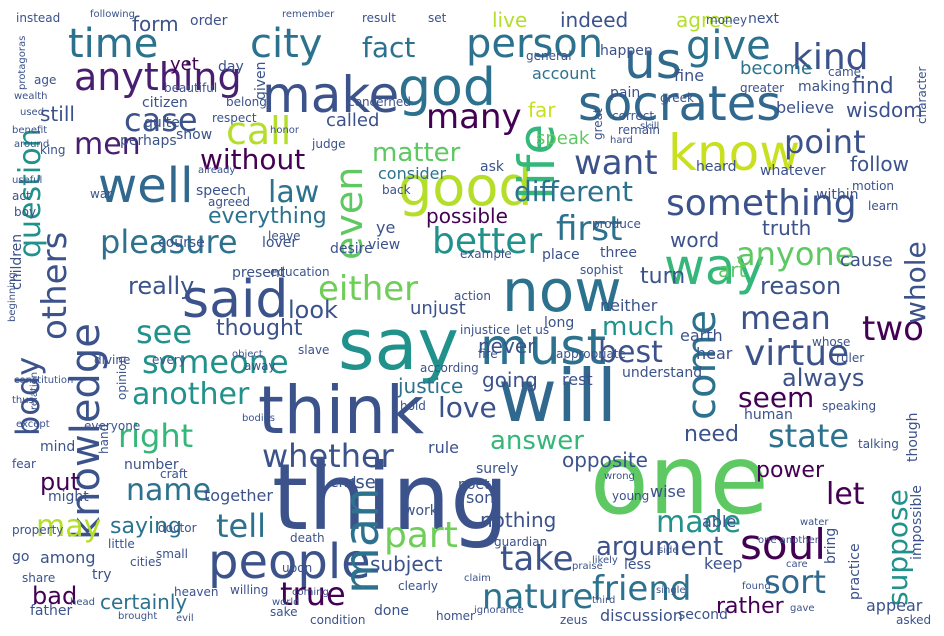  What do you see at coordinates (732, 270) in the screenshot?
I see `word-art: art` at bounding box center [732, 270].